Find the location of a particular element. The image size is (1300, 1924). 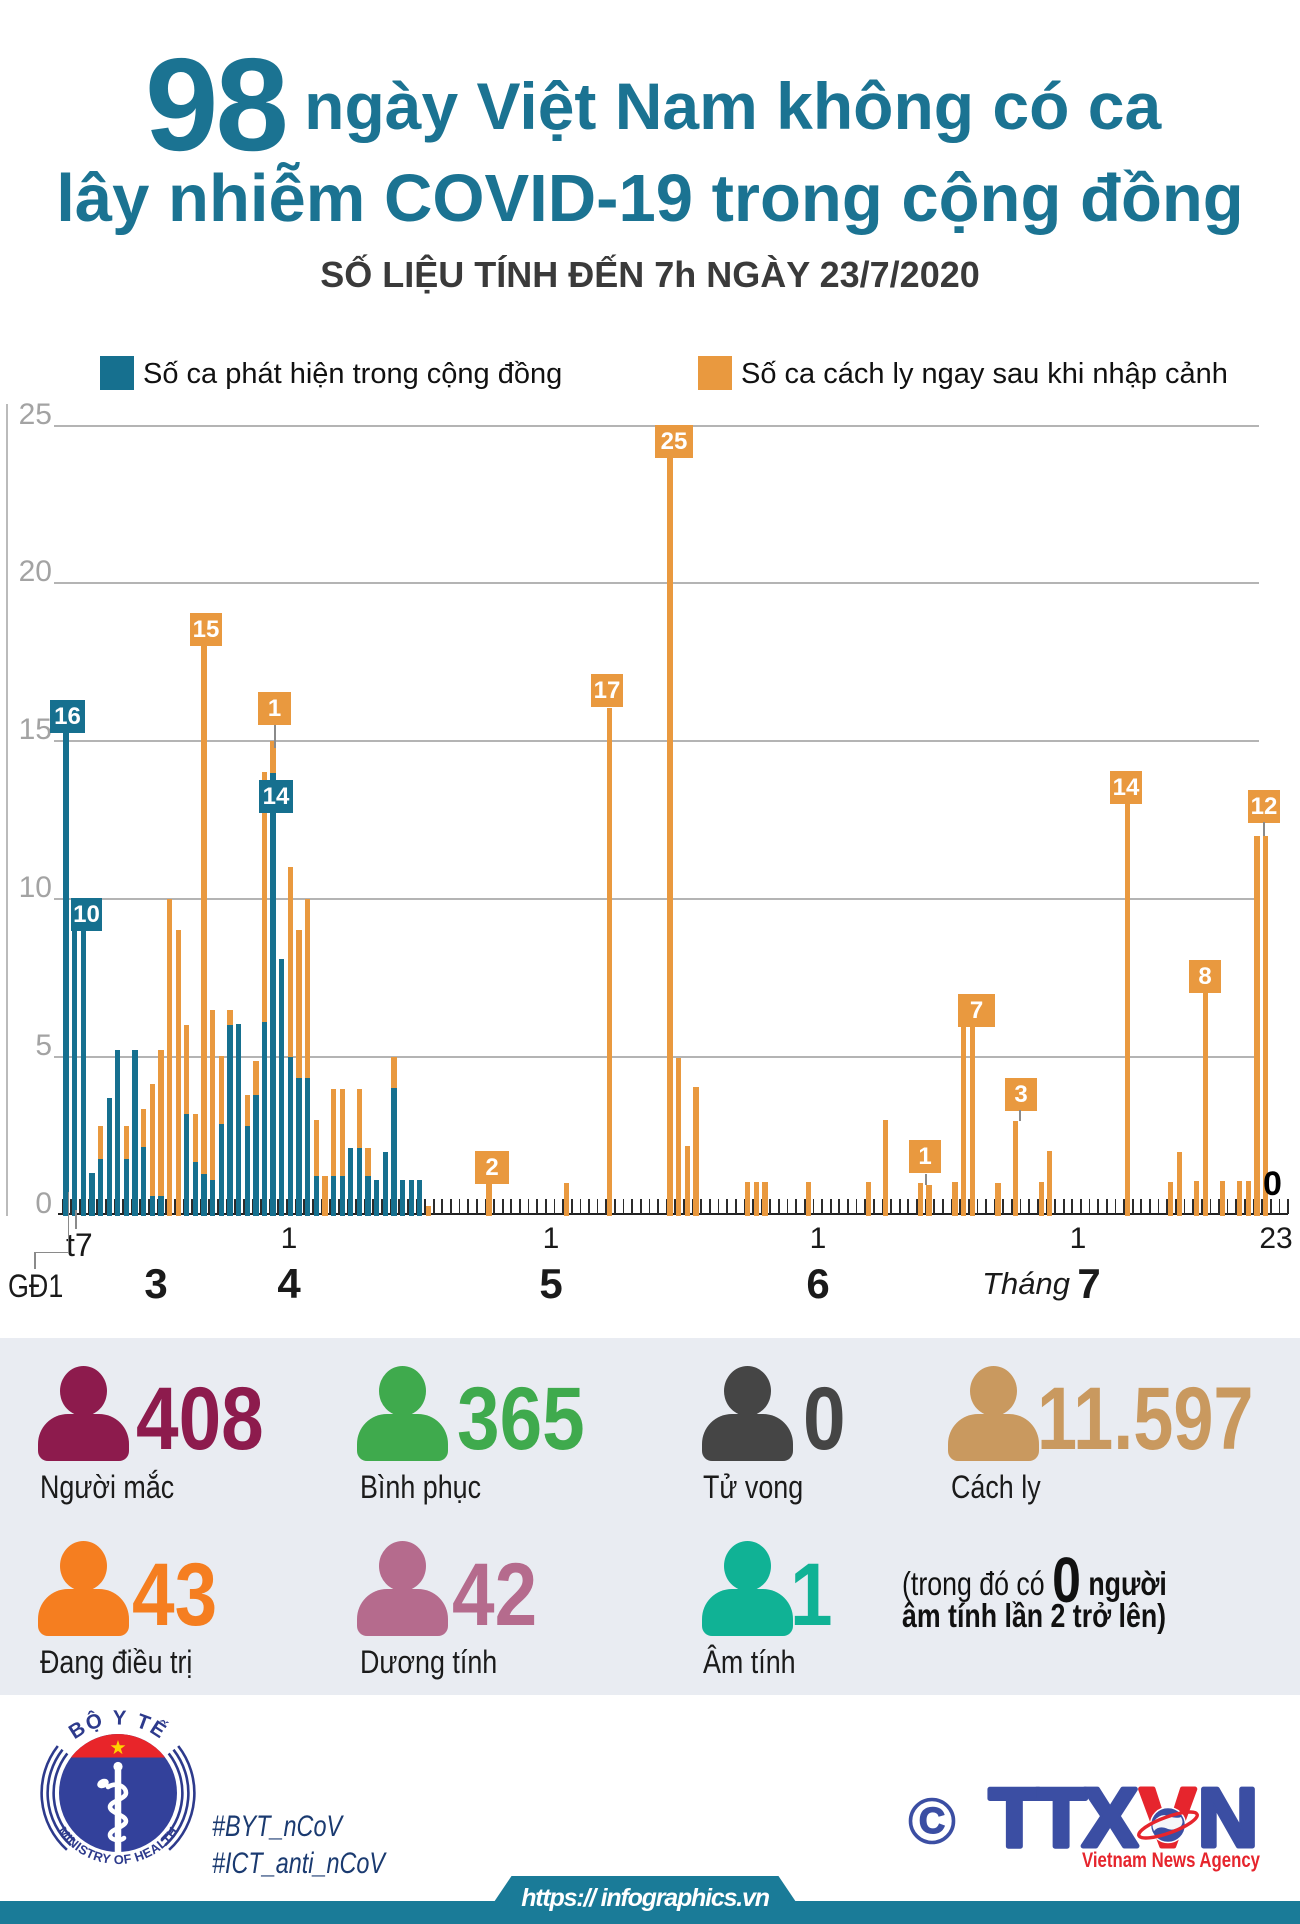

svg-text: TTX is located at coordinates (1063, 1817).